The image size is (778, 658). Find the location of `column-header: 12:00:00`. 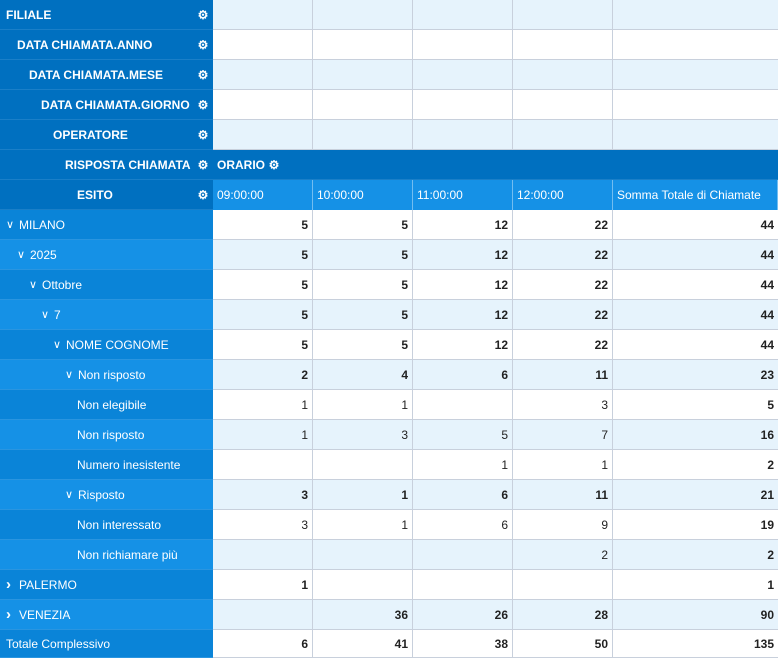

column-header: 12:00:00 is located at coordinates (563, 195).